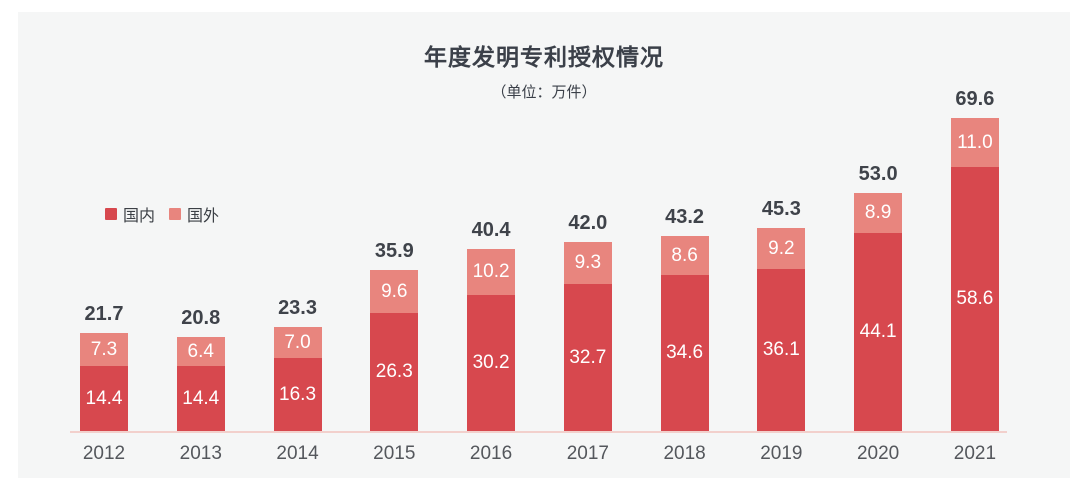 This screenshot has height=495, width=1080. I want to click on bar-column: 43.2 8.6 34.6 2018, so click(684, 341).